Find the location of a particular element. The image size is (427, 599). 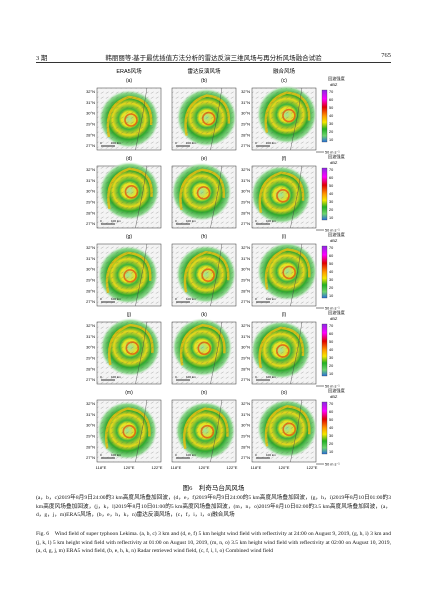

longitude-label: 118°E is located at coordinates (256, 467).